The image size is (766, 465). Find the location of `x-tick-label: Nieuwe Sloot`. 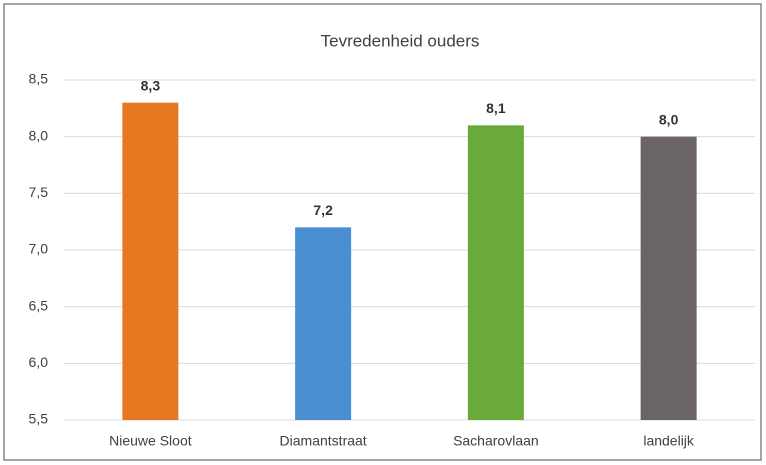

x-tick-label: Nieuwe Sloot is located at coordinates (150, 441).